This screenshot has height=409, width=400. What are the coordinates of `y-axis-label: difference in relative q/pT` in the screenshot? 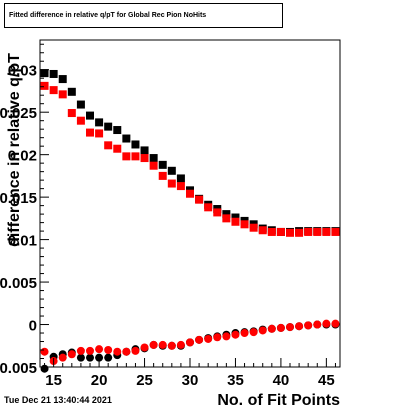 It's located at (14, 150).